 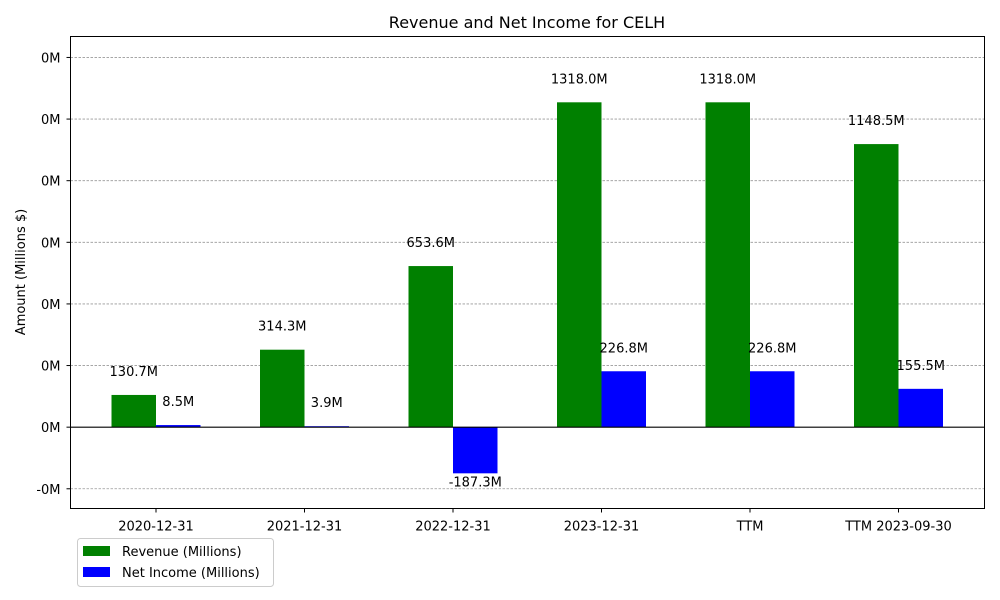 I want to click on x-tick-label: 2020-12-31, so click(x=156, y=527).